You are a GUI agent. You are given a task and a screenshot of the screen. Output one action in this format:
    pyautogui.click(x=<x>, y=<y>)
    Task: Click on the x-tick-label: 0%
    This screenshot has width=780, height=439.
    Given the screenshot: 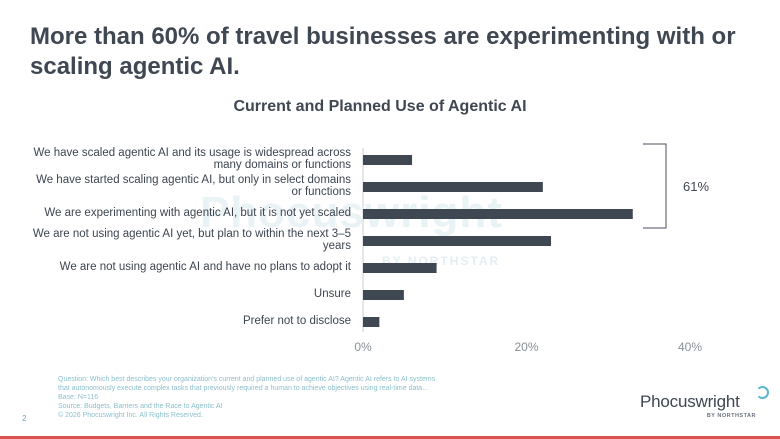 What is the action you would take?
    pyautogui.click(x=363, y=347)
    